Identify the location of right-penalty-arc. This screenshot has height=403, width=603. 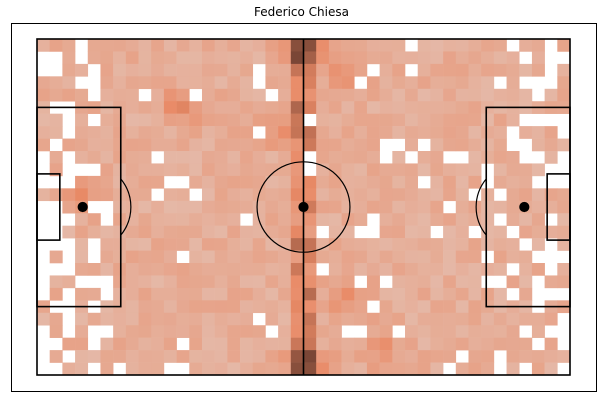
(481, 207).